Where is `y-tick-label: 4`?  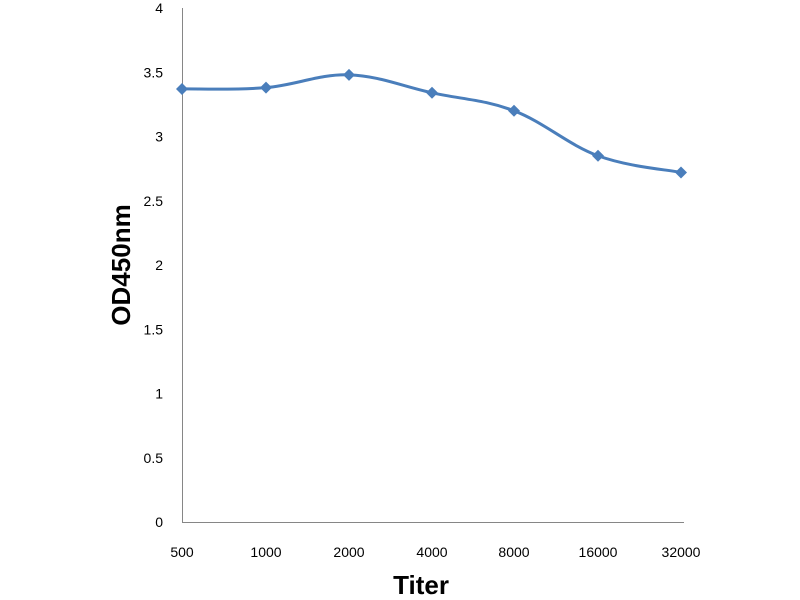 y-tick-label: 4 is located at coordinates (159, 8).